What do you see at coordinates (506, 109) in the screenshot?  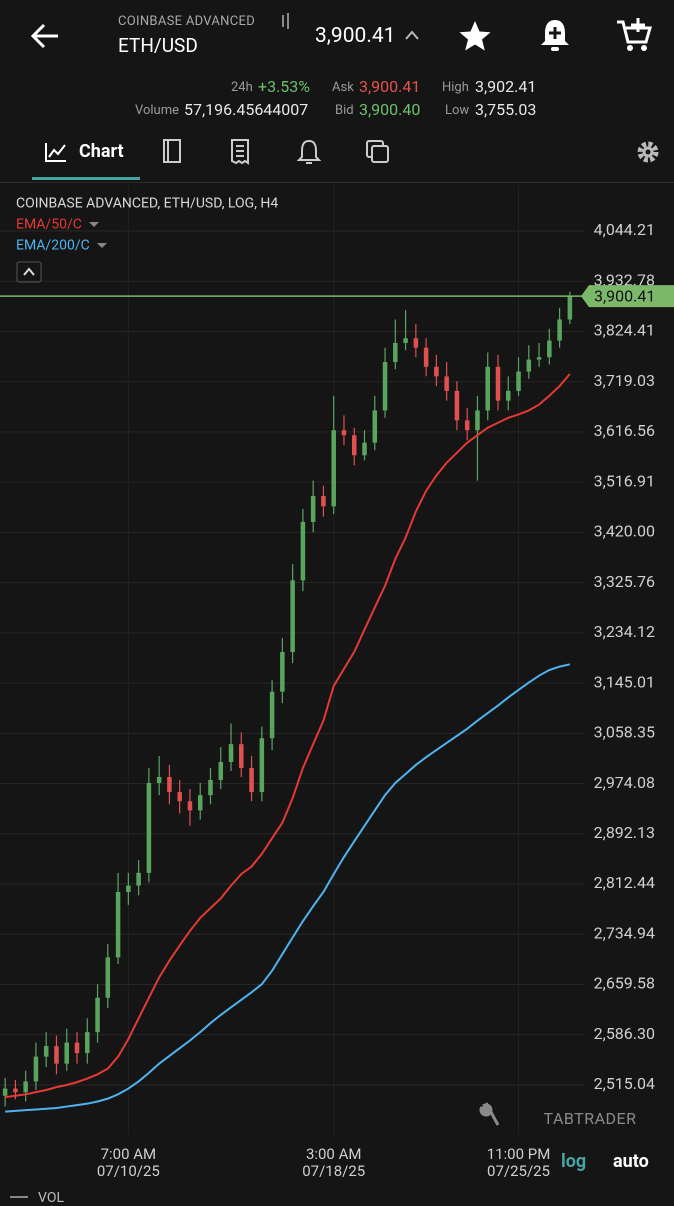 I see `low-value: 3,755.03` at bounding box center [506, 109].